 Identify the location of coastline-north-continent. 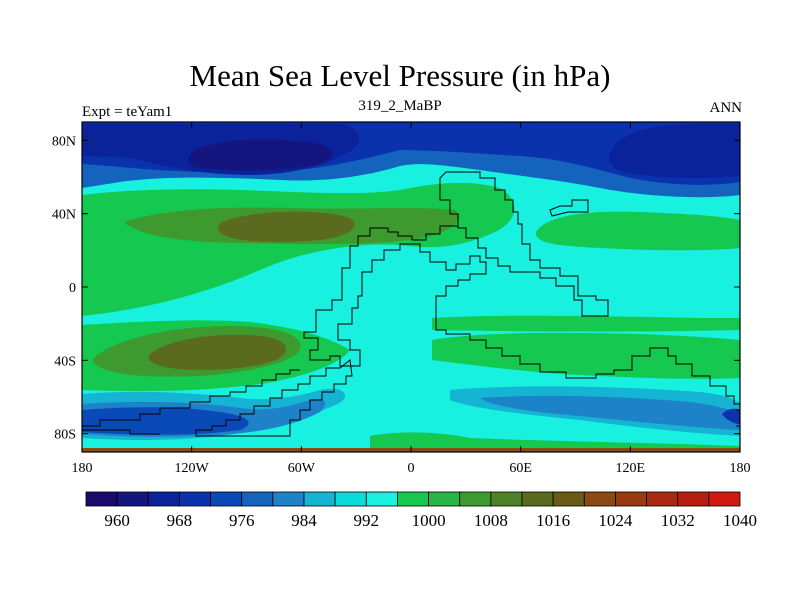
(524, 244).